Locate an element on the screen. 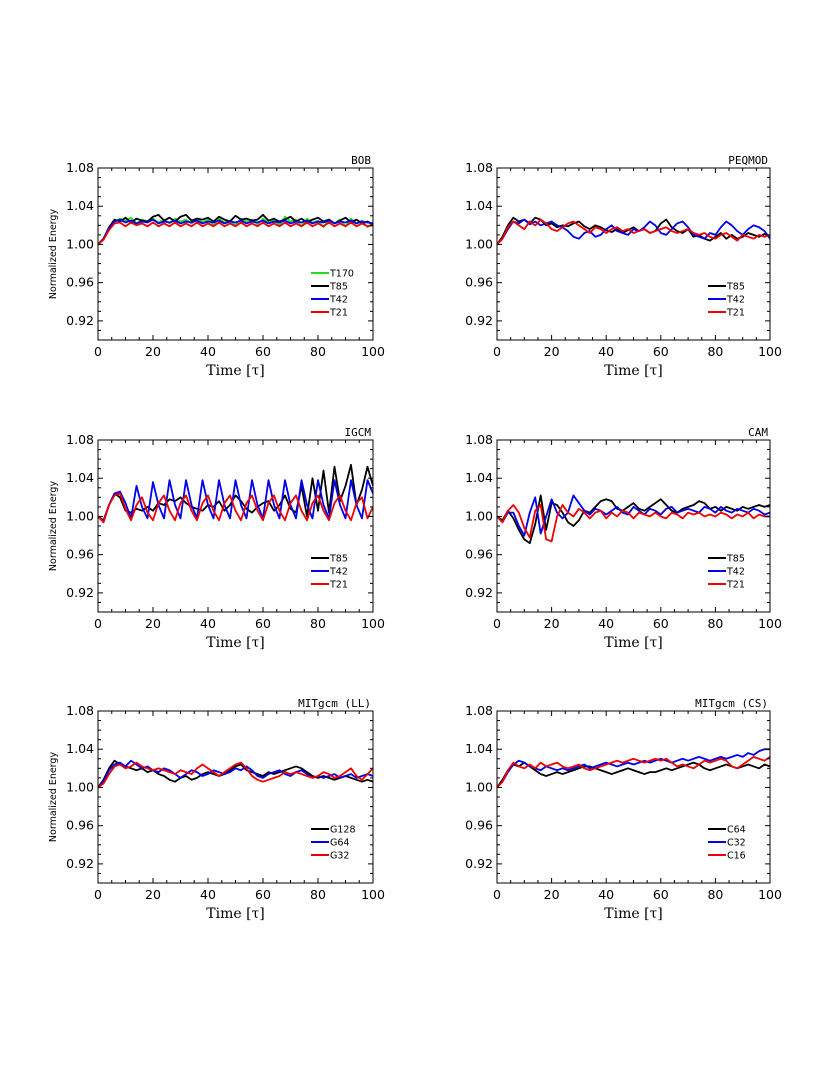  panel-title: BOB is located at coordinates (361, 160).